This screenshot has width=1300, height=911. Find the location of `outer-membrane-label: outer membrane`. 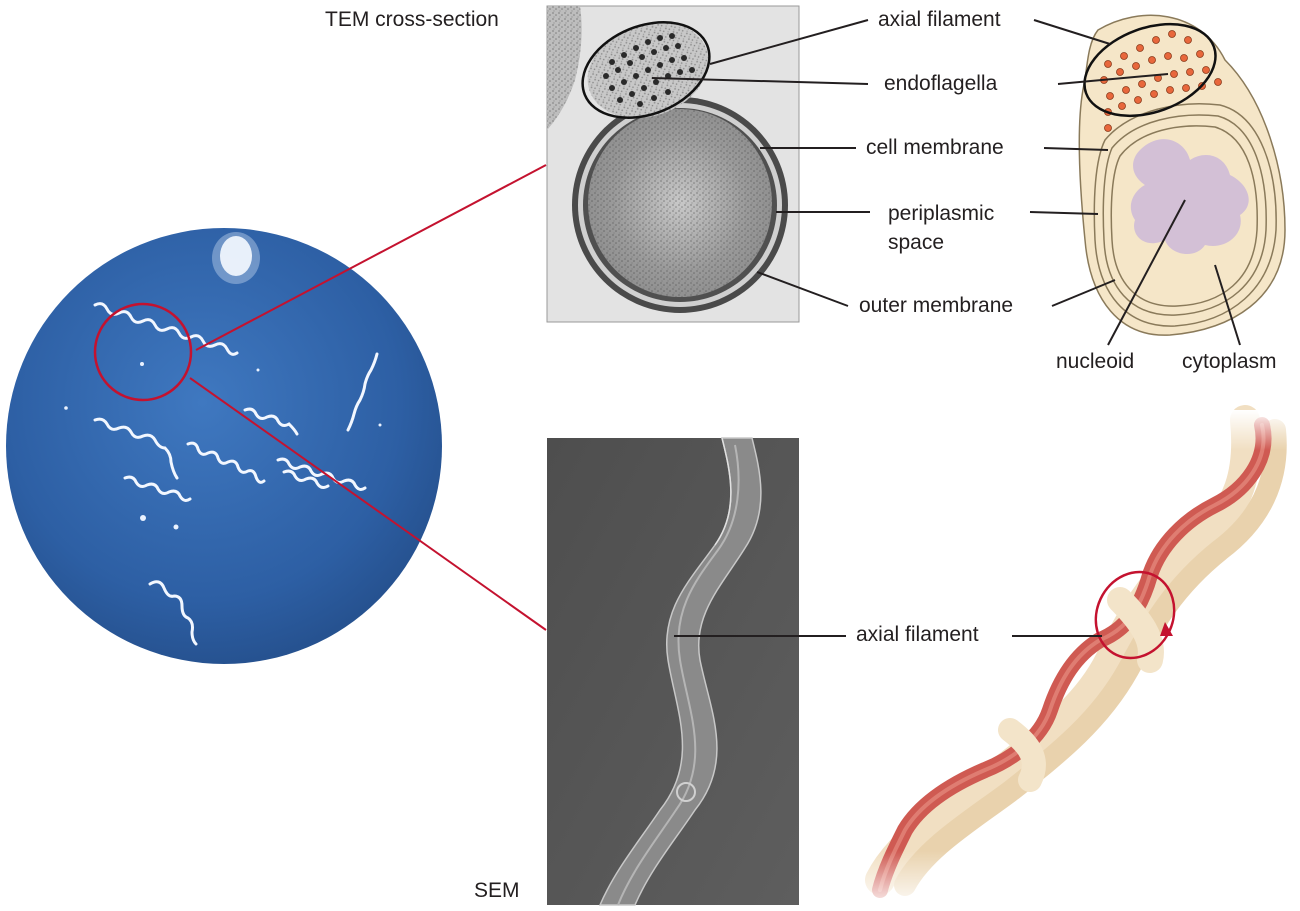

outer-membrane-label: outer membrane is located at coordinates (936, 305).